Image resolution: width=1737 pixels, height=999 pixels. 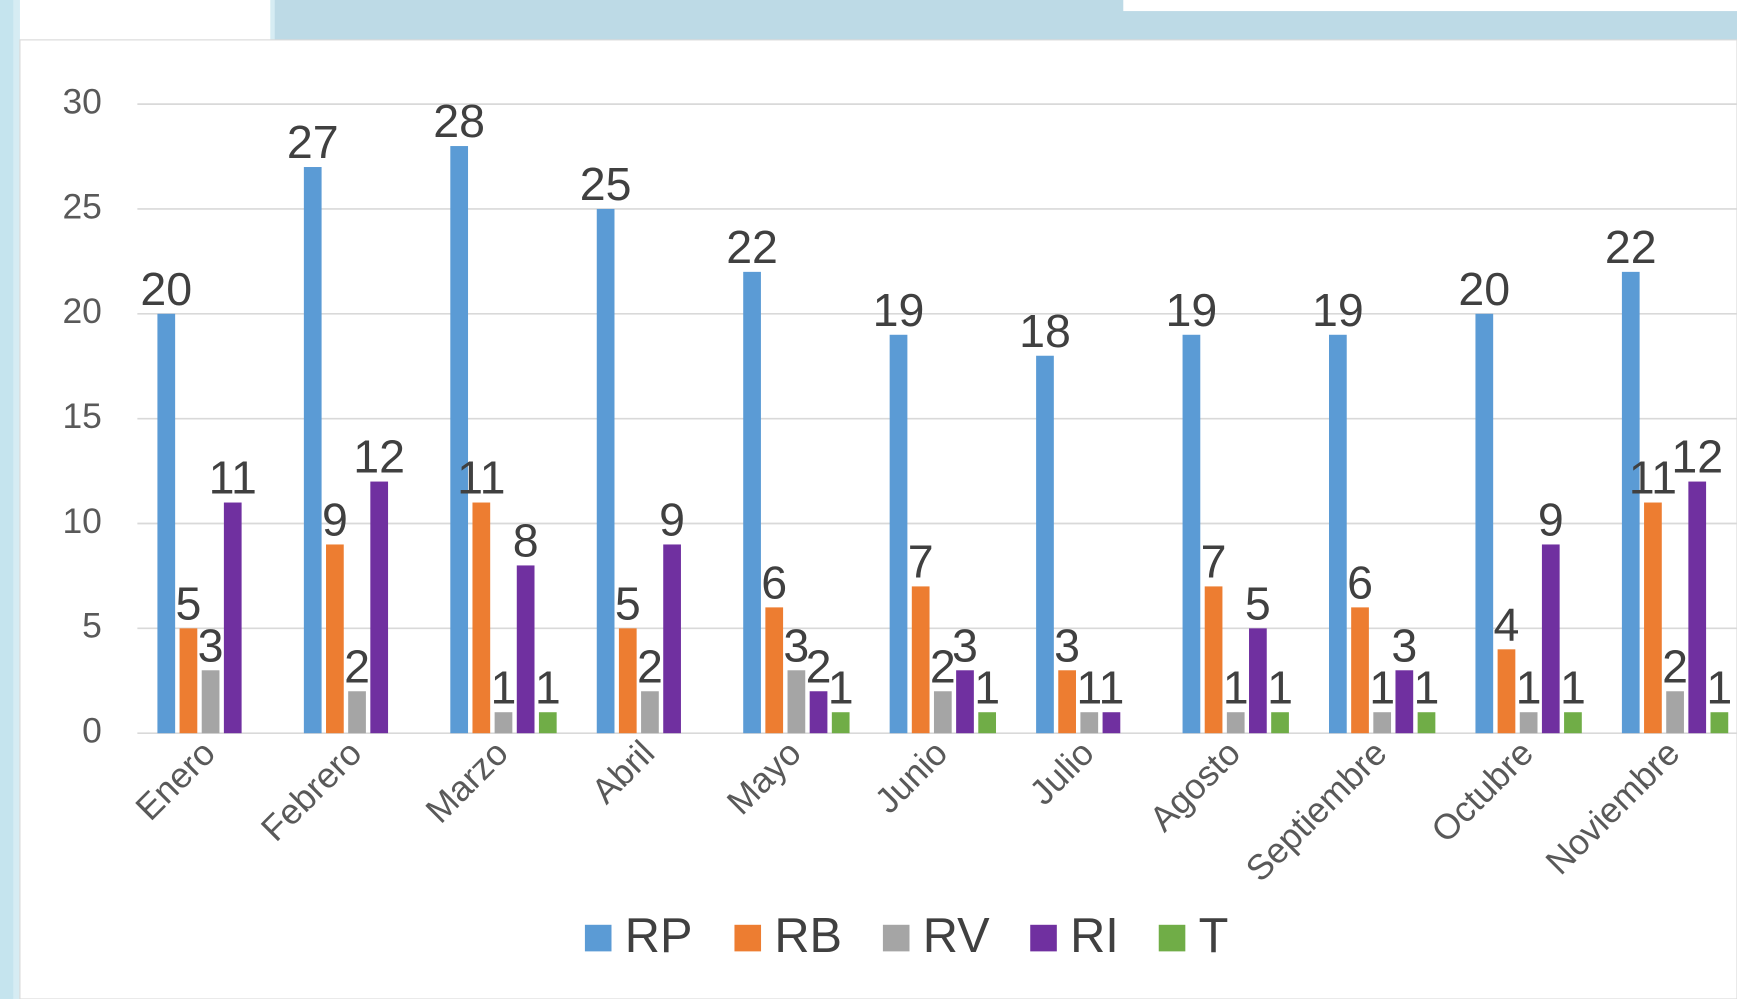 What do you see at coordinates (81, 416) in the screenshot?
I see `y-tick-label: 15` at bounding box center [81, 416].